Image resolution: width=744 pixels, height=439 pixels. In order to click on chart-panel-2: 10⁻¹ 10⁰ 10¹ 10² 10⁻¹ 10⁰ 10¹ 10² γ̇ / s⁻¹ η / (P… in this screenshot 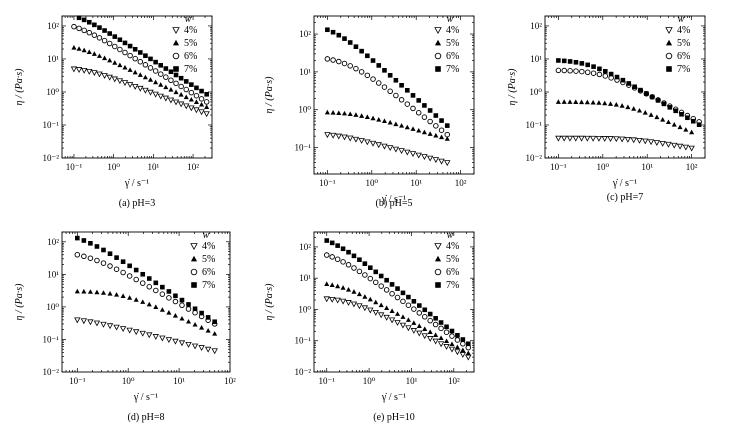, I will do `click(369, 111)`.